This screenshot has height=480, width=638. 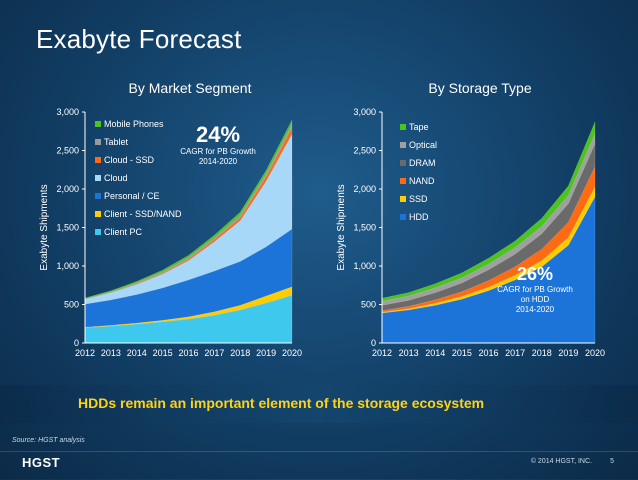 What do you see at coordinates (139, 39) in the screenshot?
I see `slide-title: Exabyte Forecast` at bounding box center [139, 39].